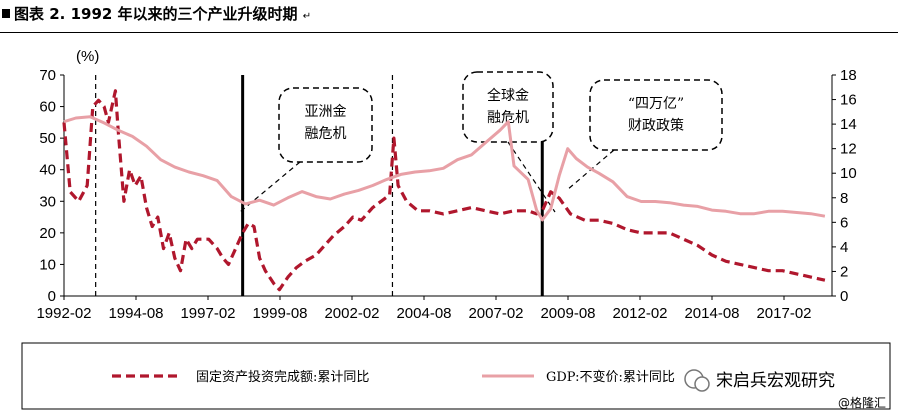 The image size is (898, 415). I want to click on y-left-tick-label: 30, so click(47, 201).